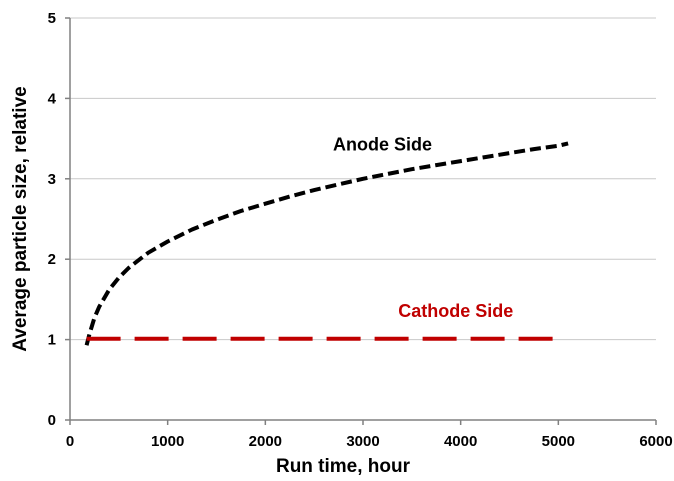 The image size is (674, 481). What do you see at coordinates (265, 441) in the screenshot?
I see `x-tick-label-2000: 2000` at bounding box center [265, 441].